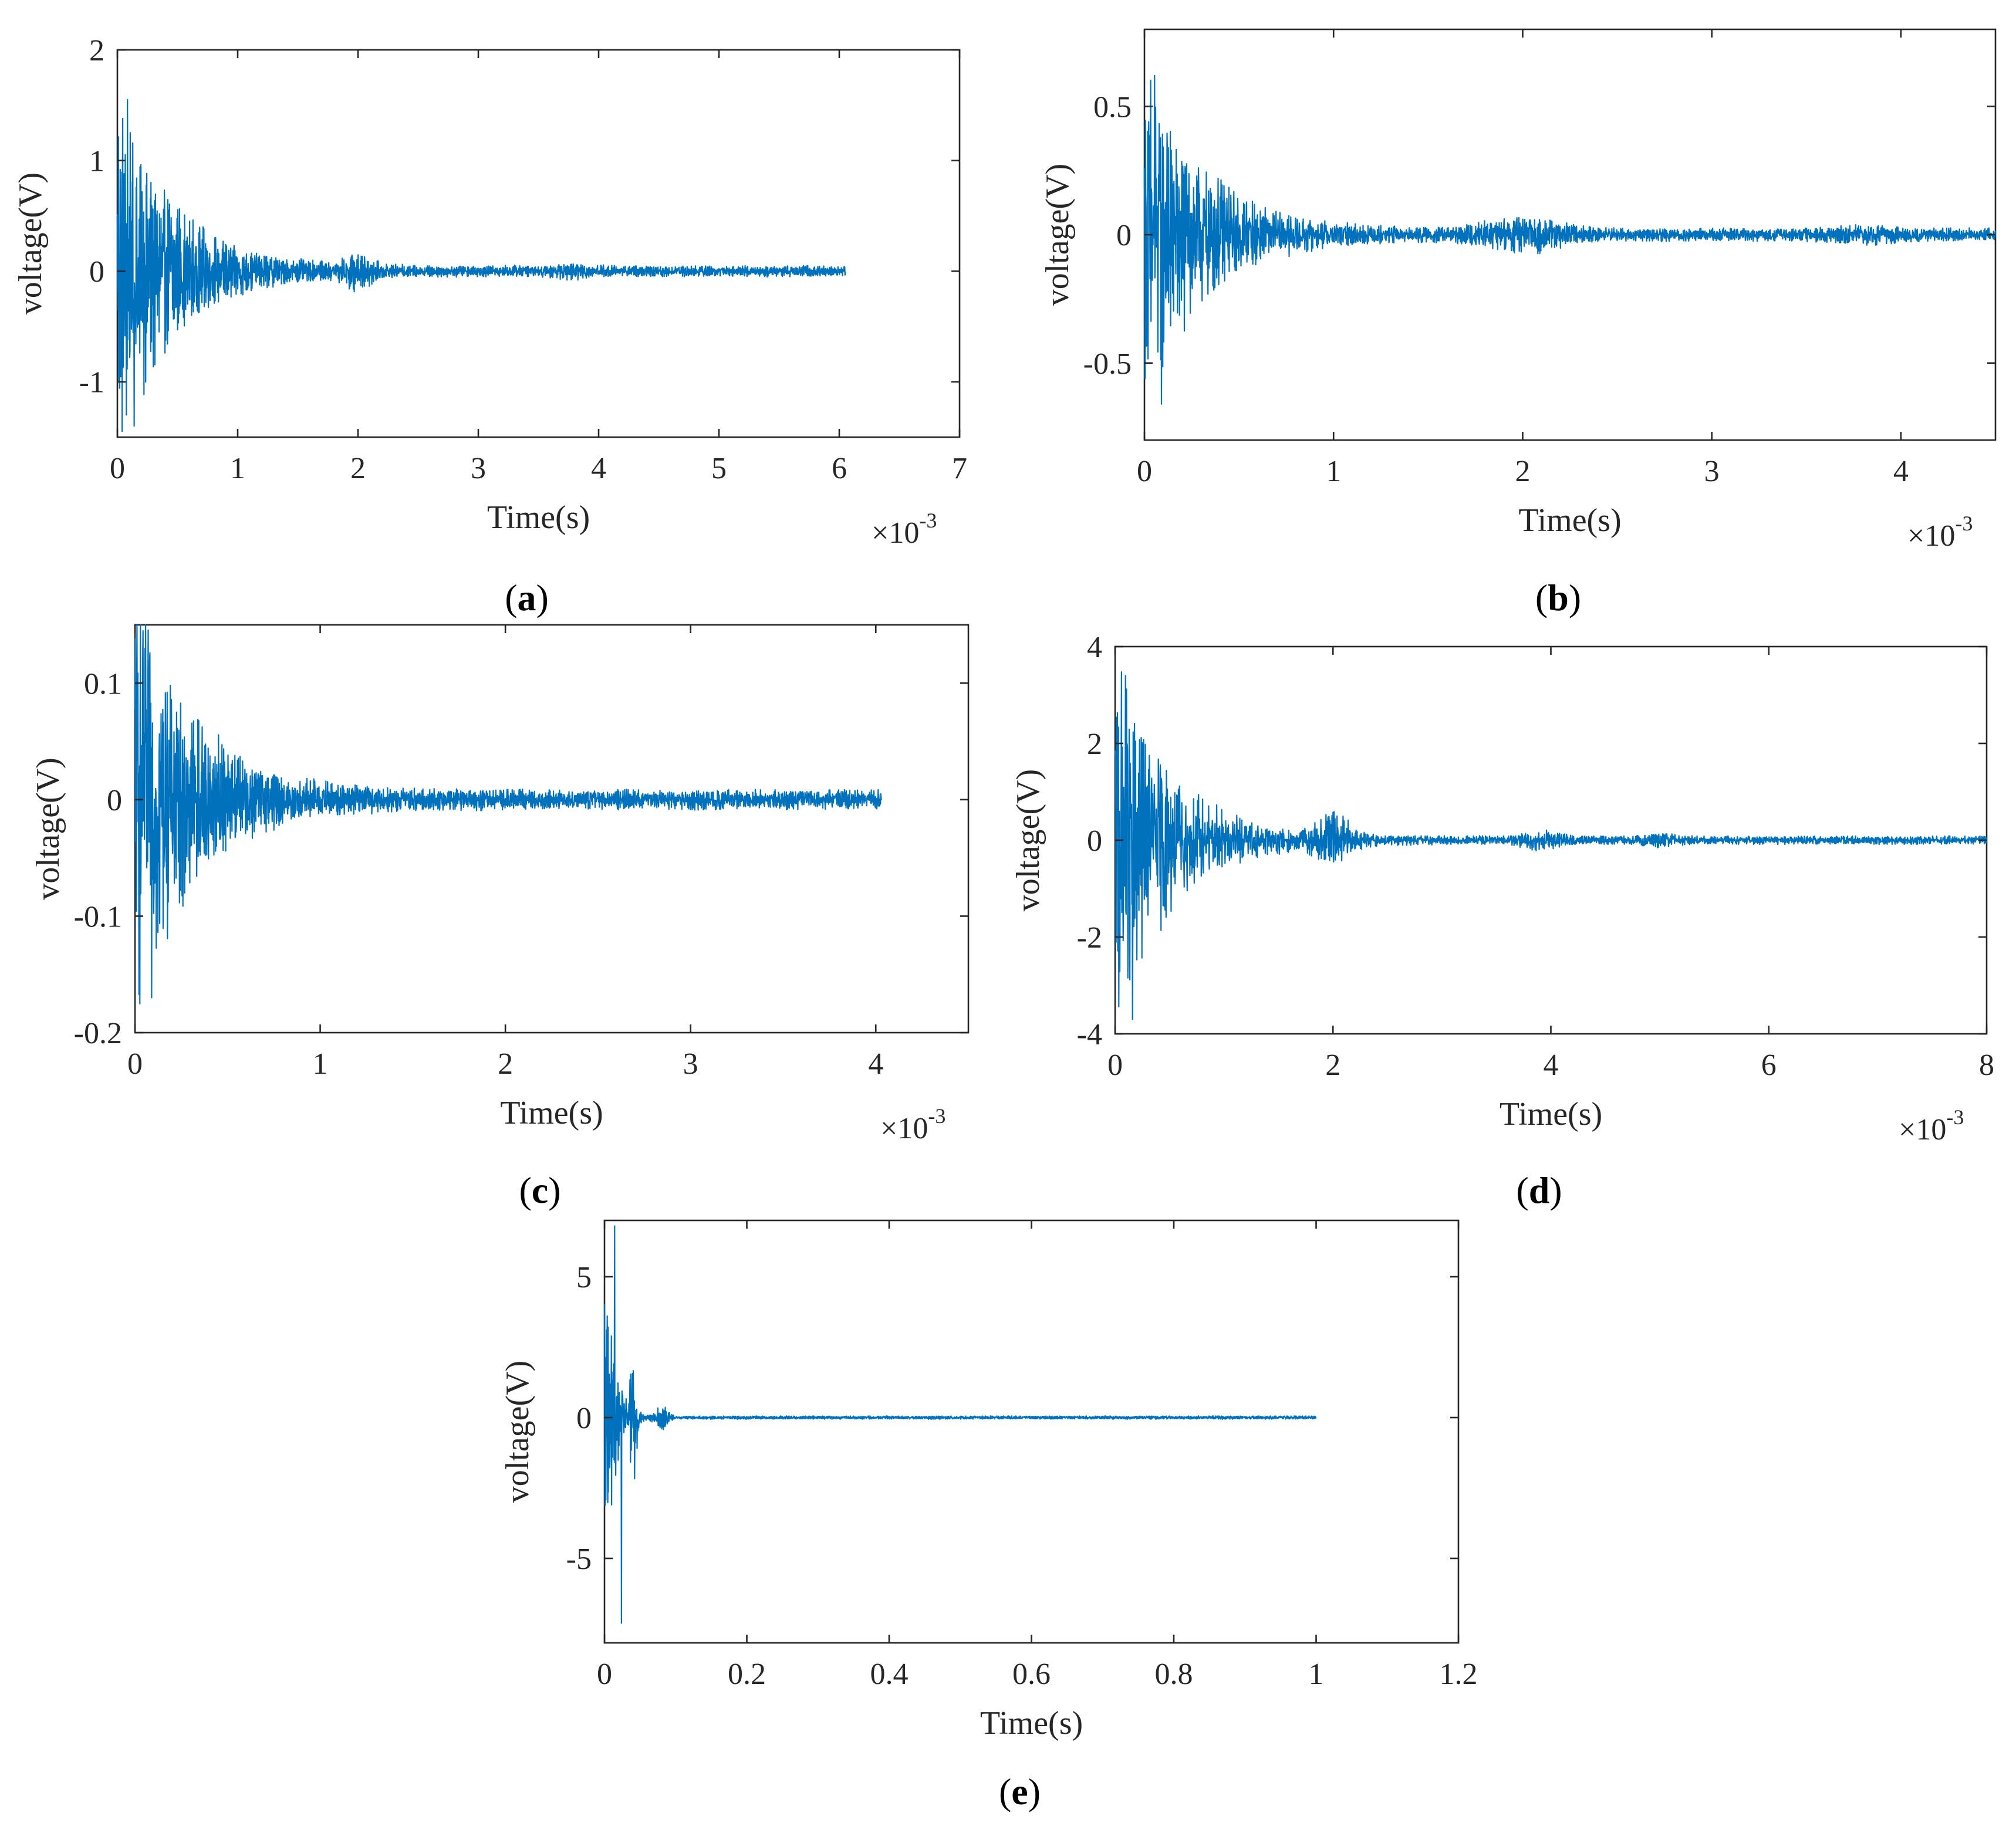 Image resolution: width=2016 pixels, height=1823 pixels. I want to click on y-tick-label-d: -4, so click(1089, 1034).